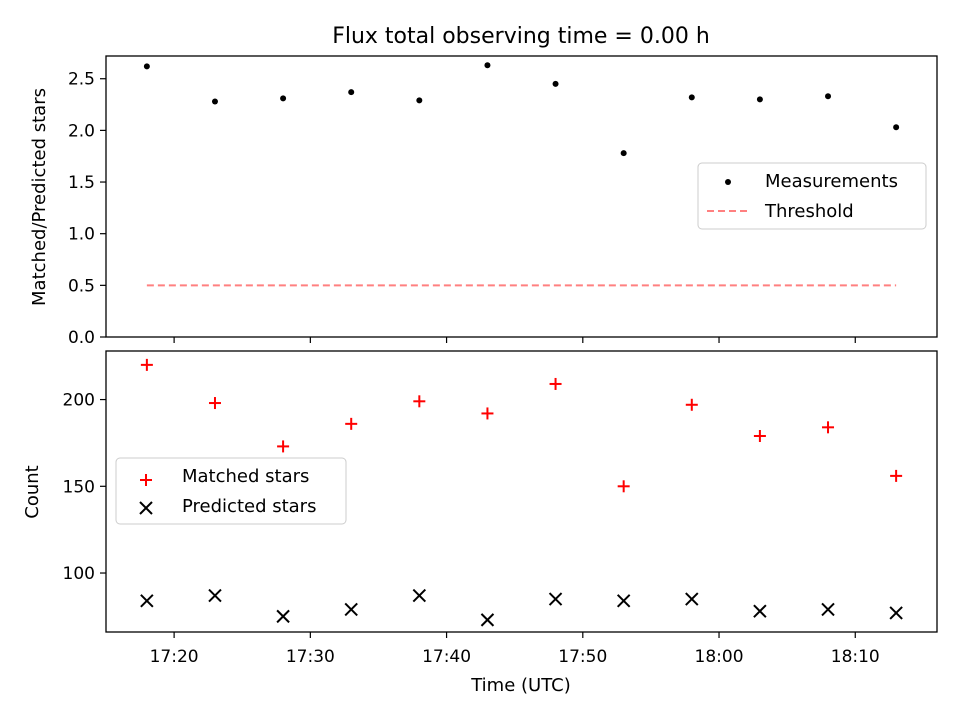 This screenshot has height=720, width=960. I want to click on legend-label-threshold: Threshold, so click(809, 211).